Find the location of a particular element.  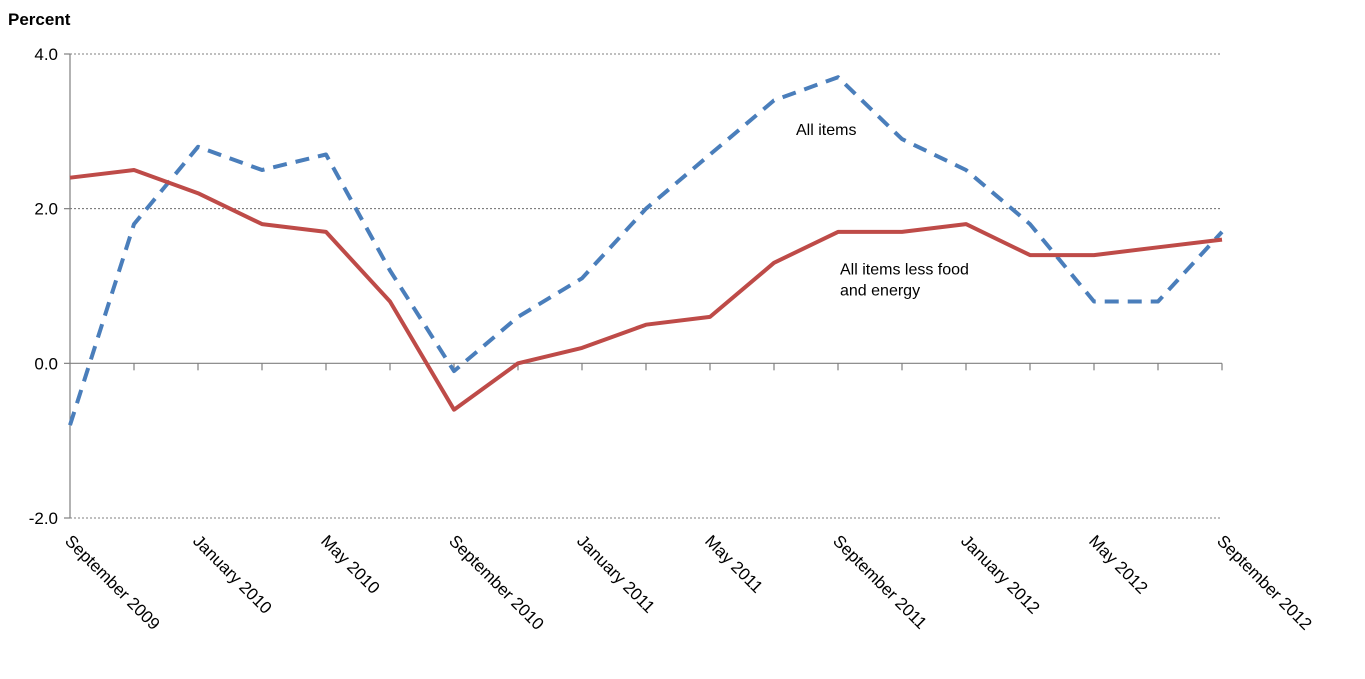

x-tick-label: May 2012 is located at coordinates (1118, 564).